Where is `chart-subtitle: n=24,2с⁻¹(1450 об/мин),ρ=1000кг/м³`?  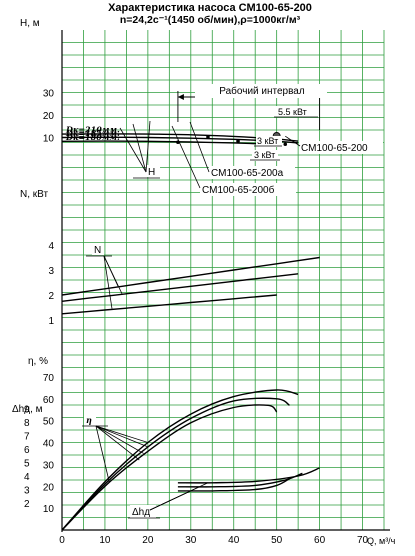
chart-subtitle: n=24,2с⁻¹(1450 об/мин),ρ=1000кг/м³ is located at coordinates (210, 20).